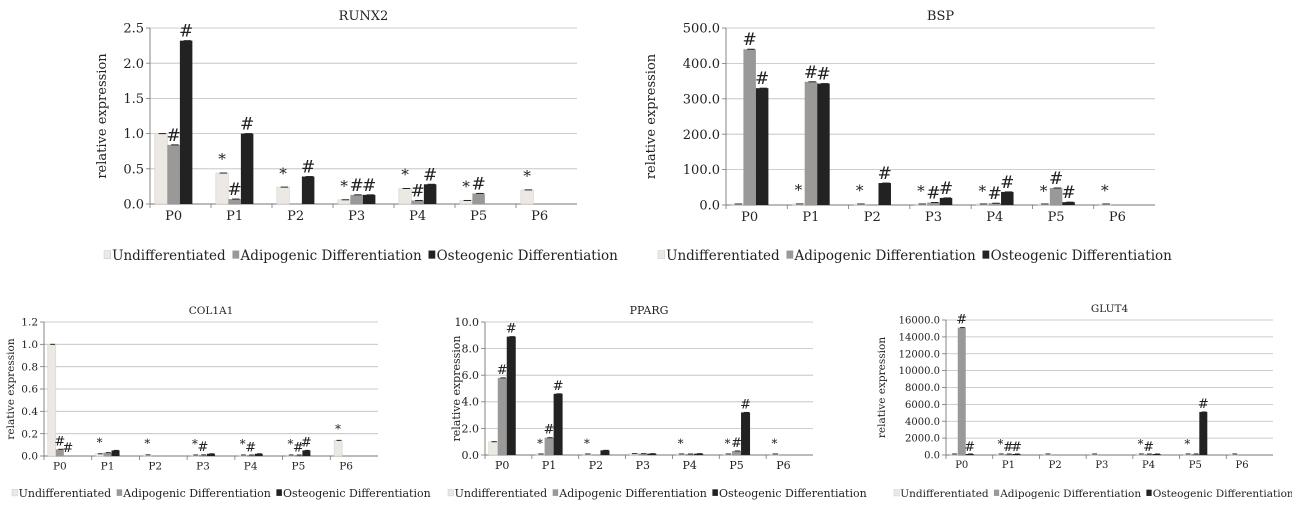 This screenshot has height=505, width=1292. What do you see at coordinates (922, 439) in the screenshot?
I see `y-tick-label: 2000.0` at bounding box center [922, 439].